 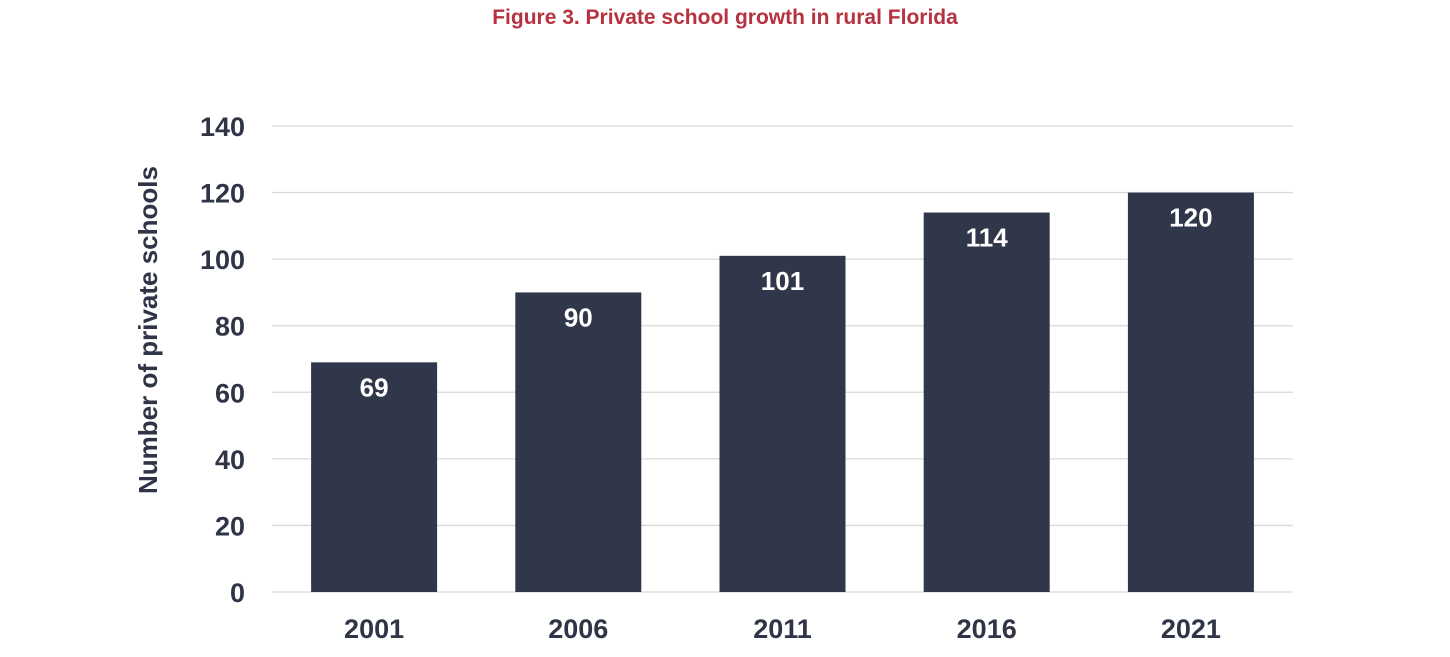 What do you see at coordinates (237, 593) in the screenshot?
I see `y-tick-label: 0` at bounding box center [237, 593].